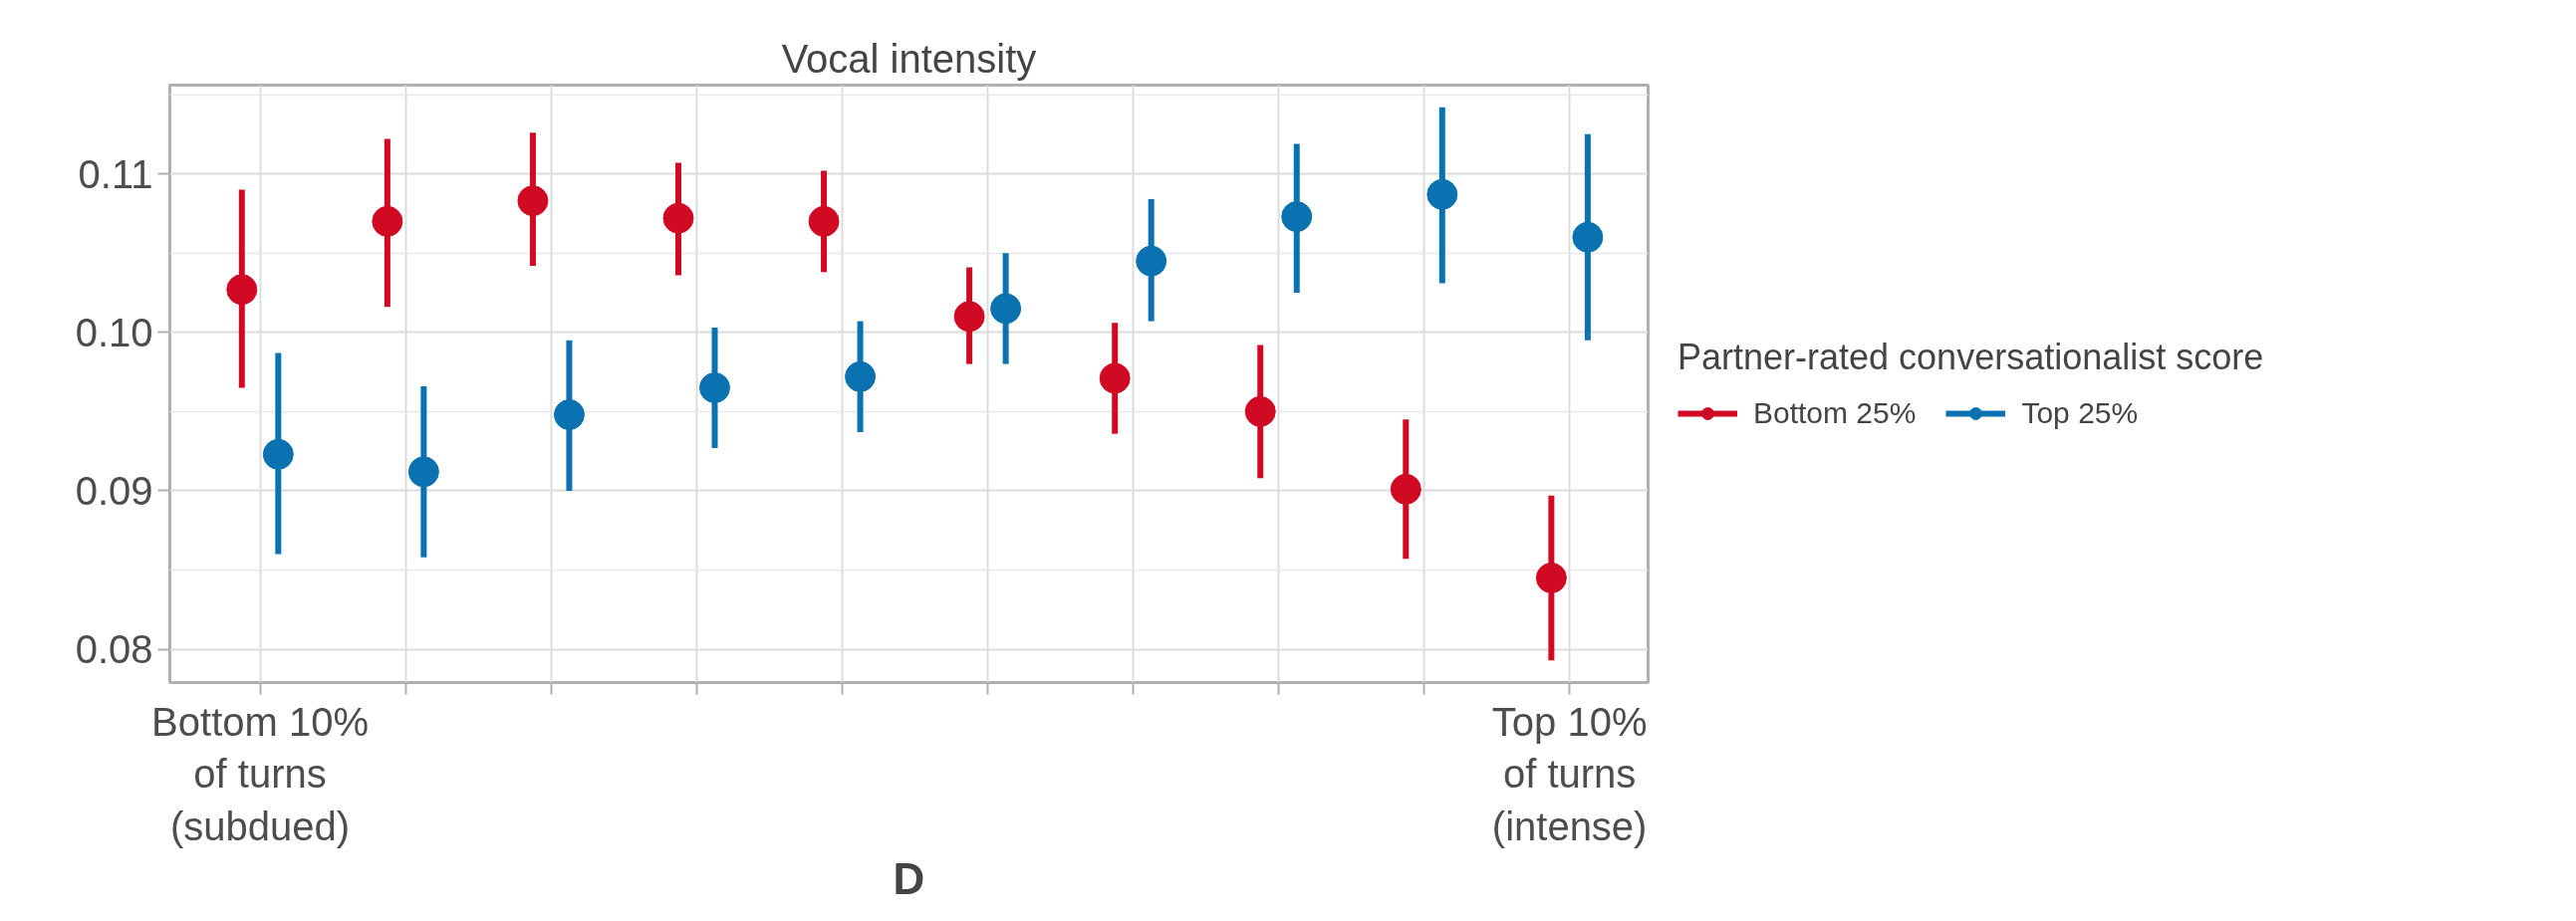 The height and width of the screenshot is (921, 2576). I want to click on y-tick-label: 0.11, so click(115, 174).